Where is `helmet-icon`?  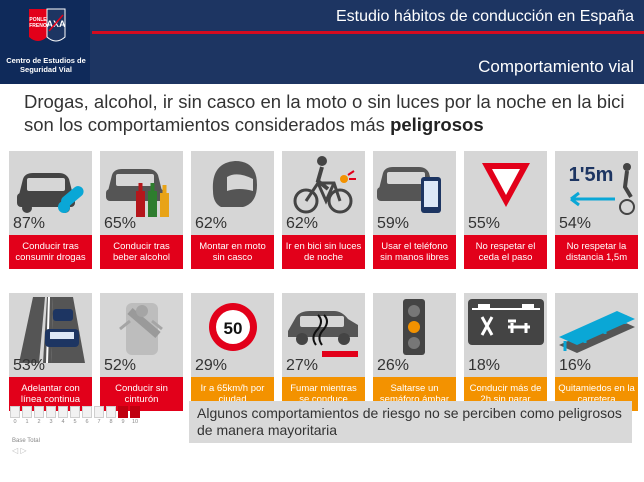
helmet-icon is located at coordinates (234, 184).